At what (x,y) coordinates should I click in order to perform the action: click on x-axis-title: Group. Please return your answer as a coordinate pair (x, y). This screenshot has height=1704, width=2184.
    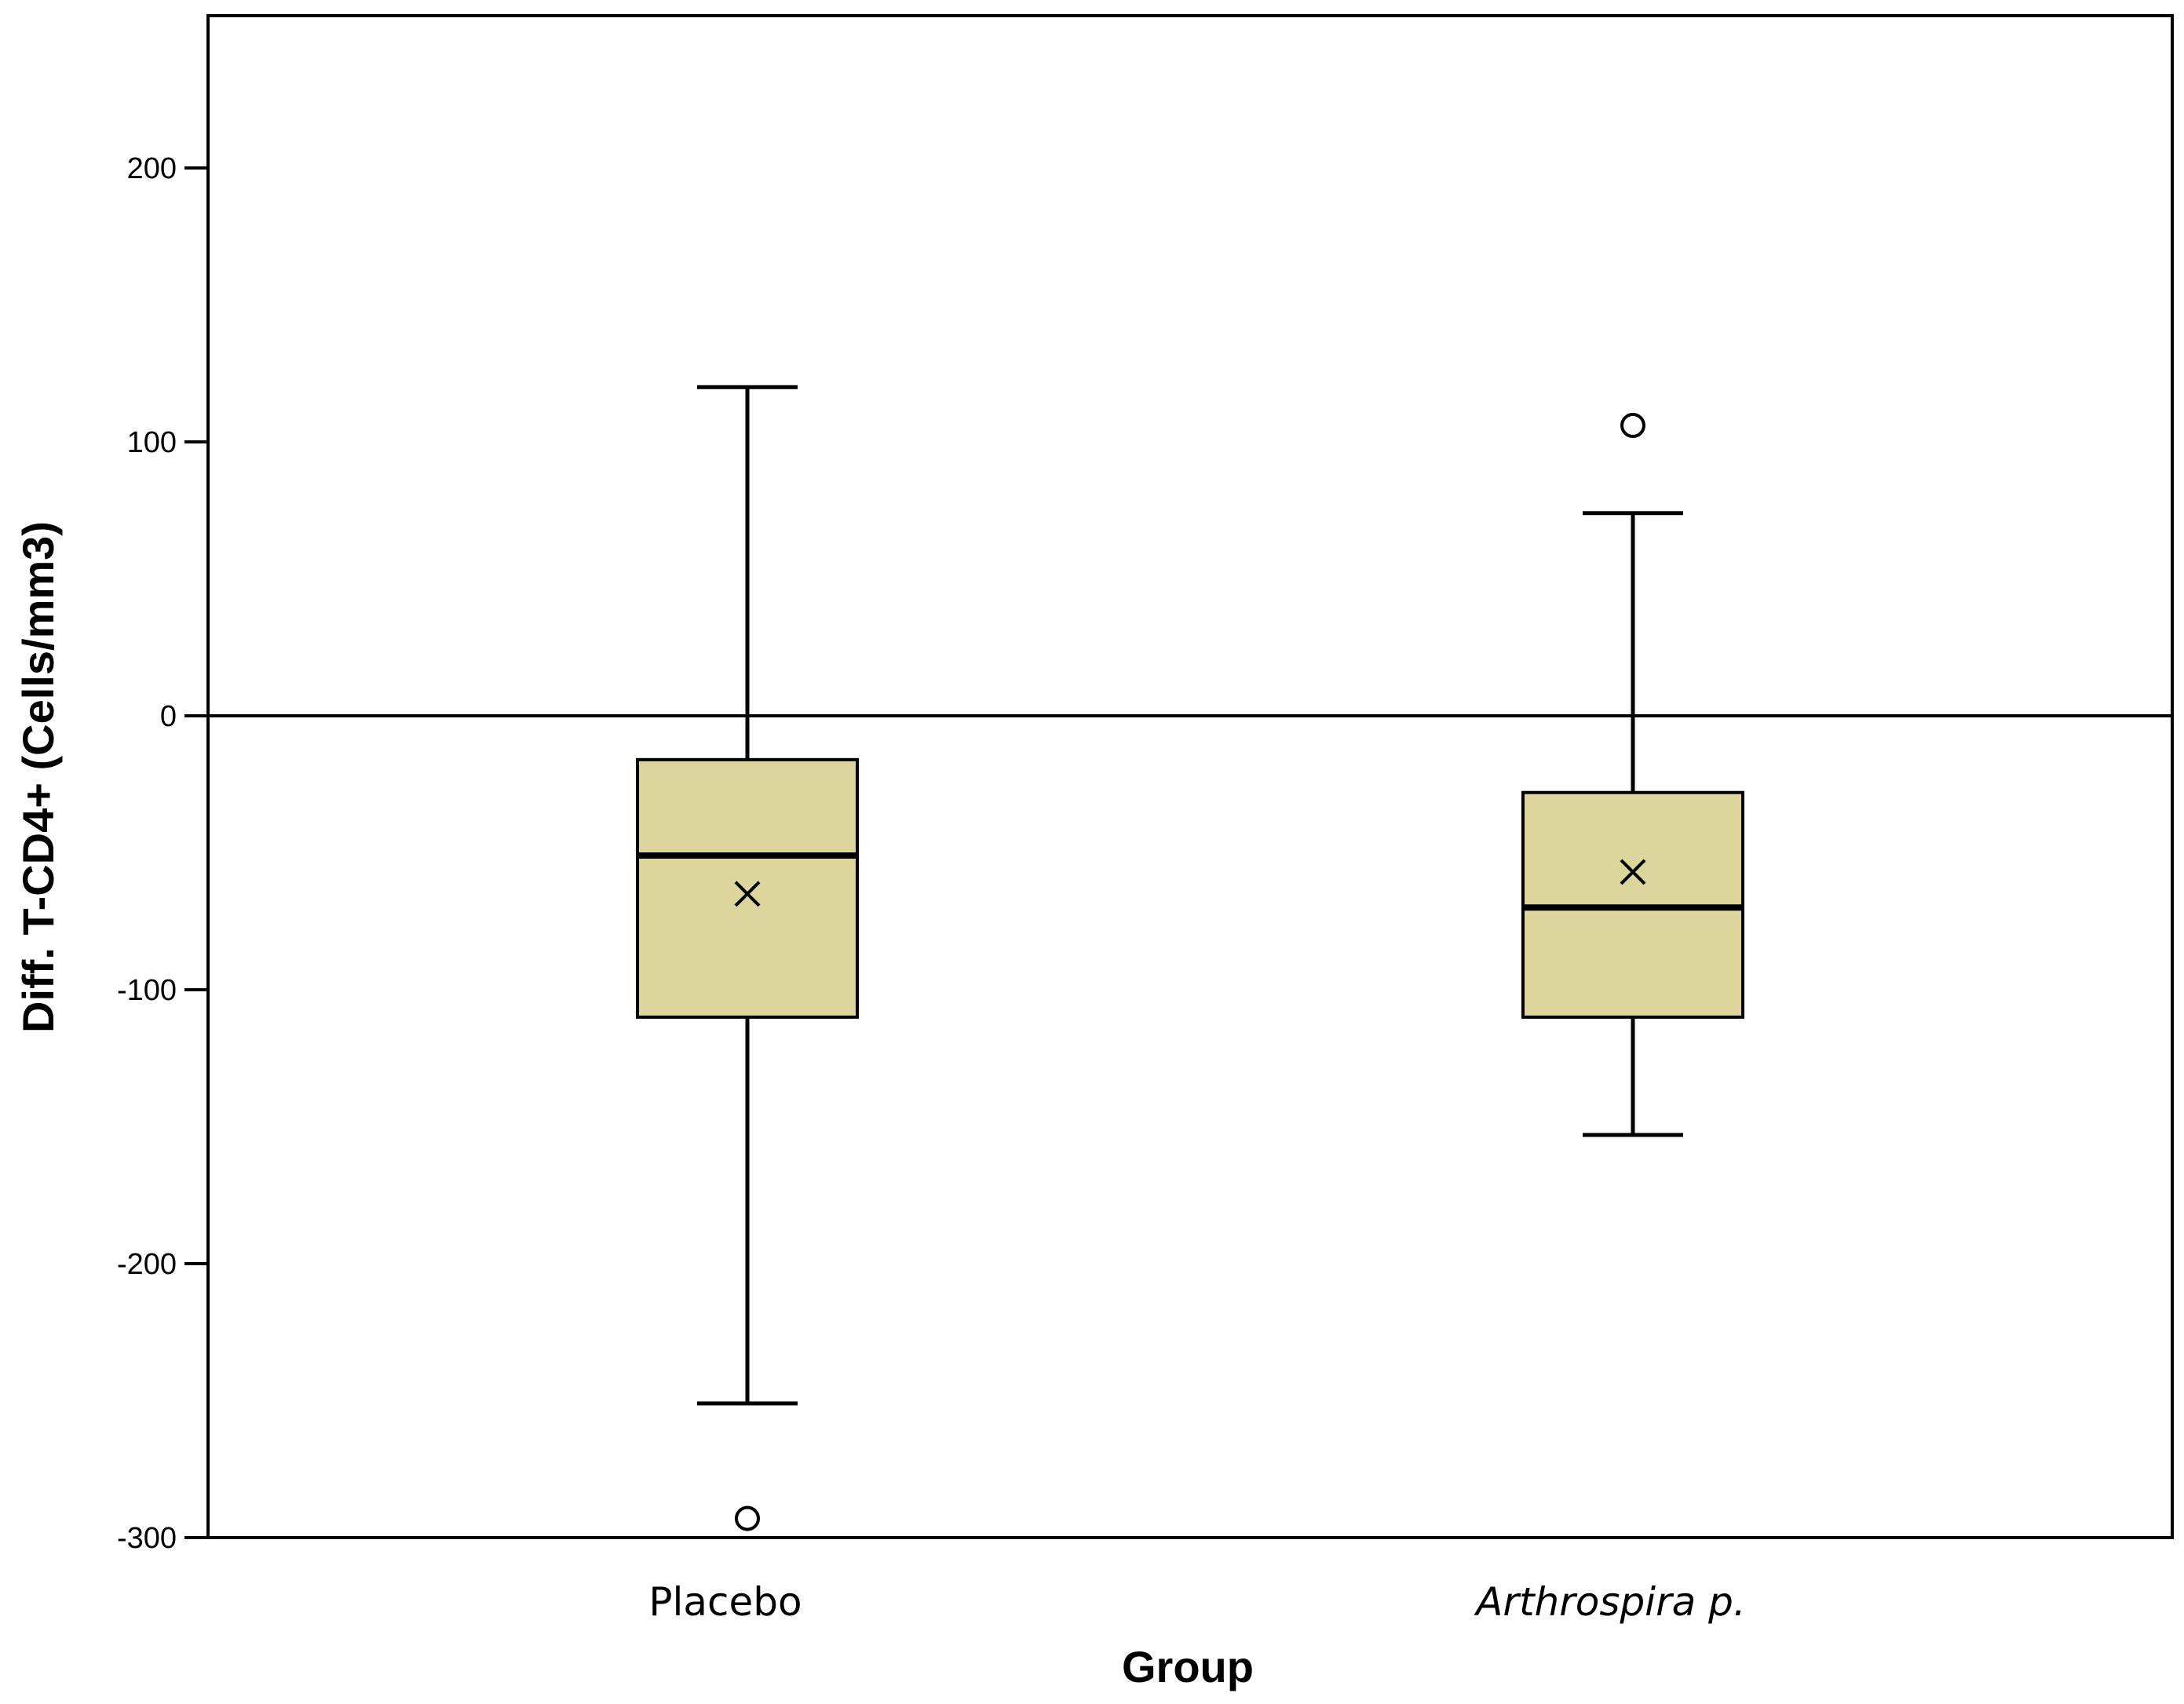
    Looking at the image, I should click on (1188, 1666).